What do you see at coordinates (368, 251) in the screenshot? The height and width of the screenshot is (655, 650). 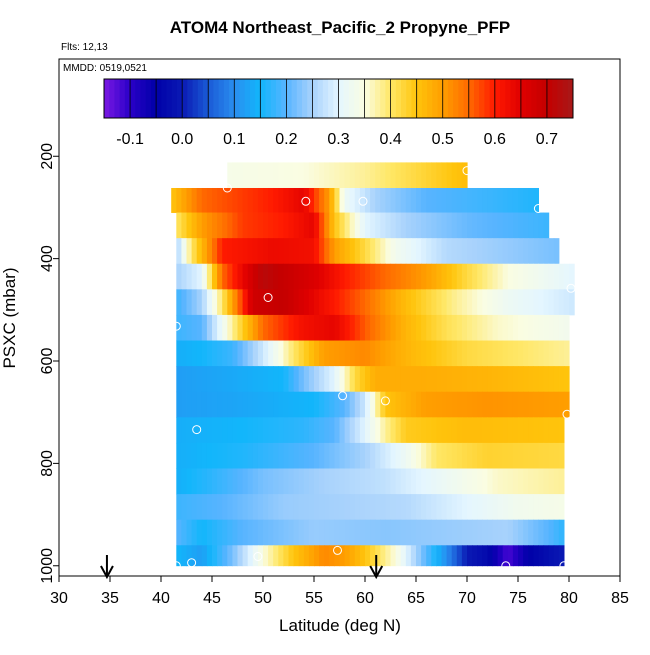 I see `heatmap-band` at bounding box center [368, 251].